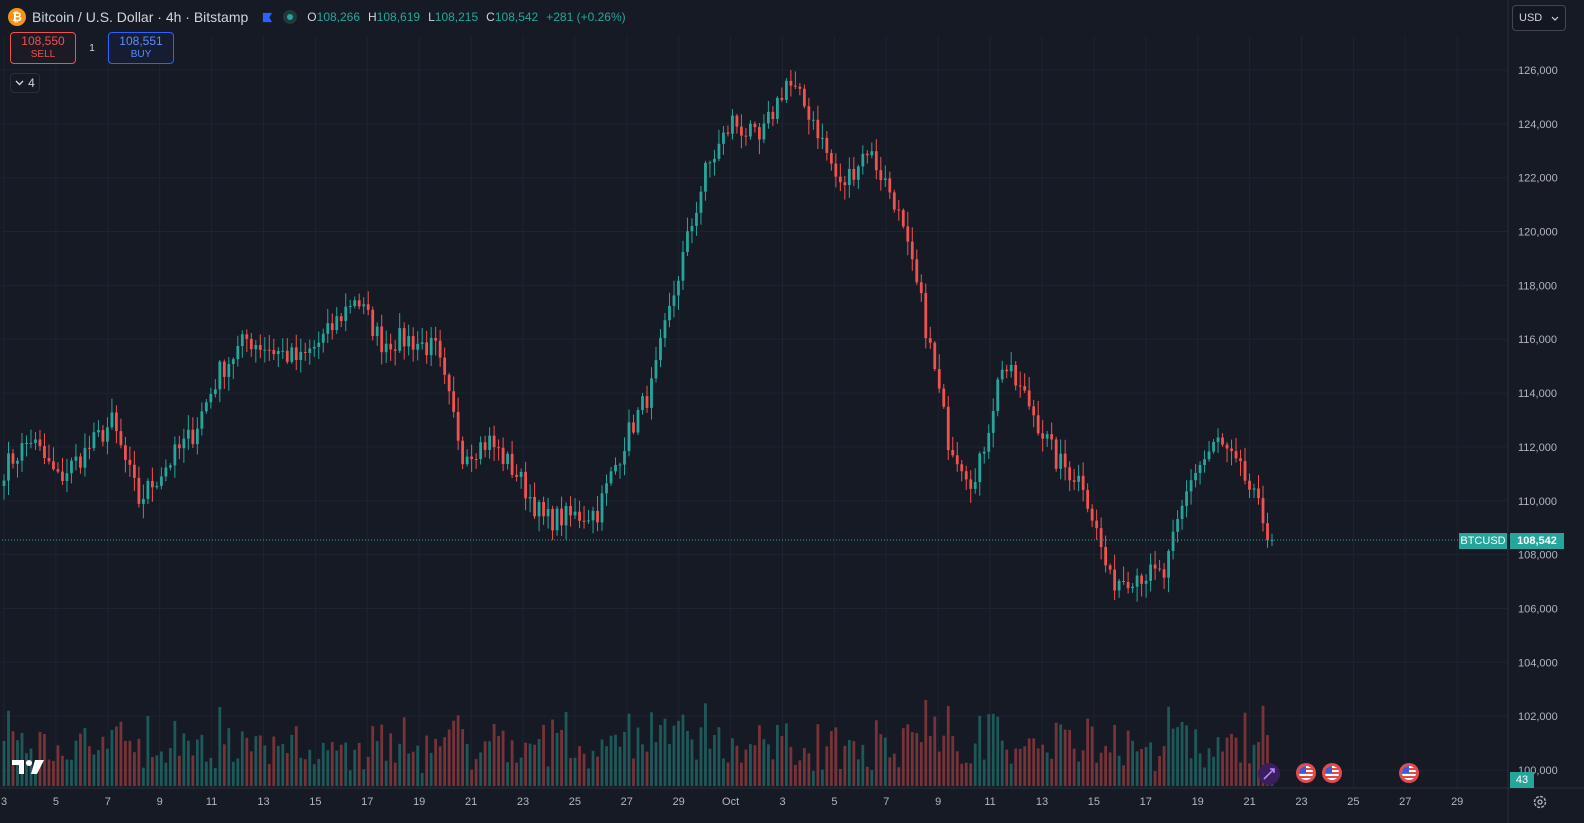 The image size is (1584, 823). I want to click on tradingview-logo-icon, so click(29, 767).